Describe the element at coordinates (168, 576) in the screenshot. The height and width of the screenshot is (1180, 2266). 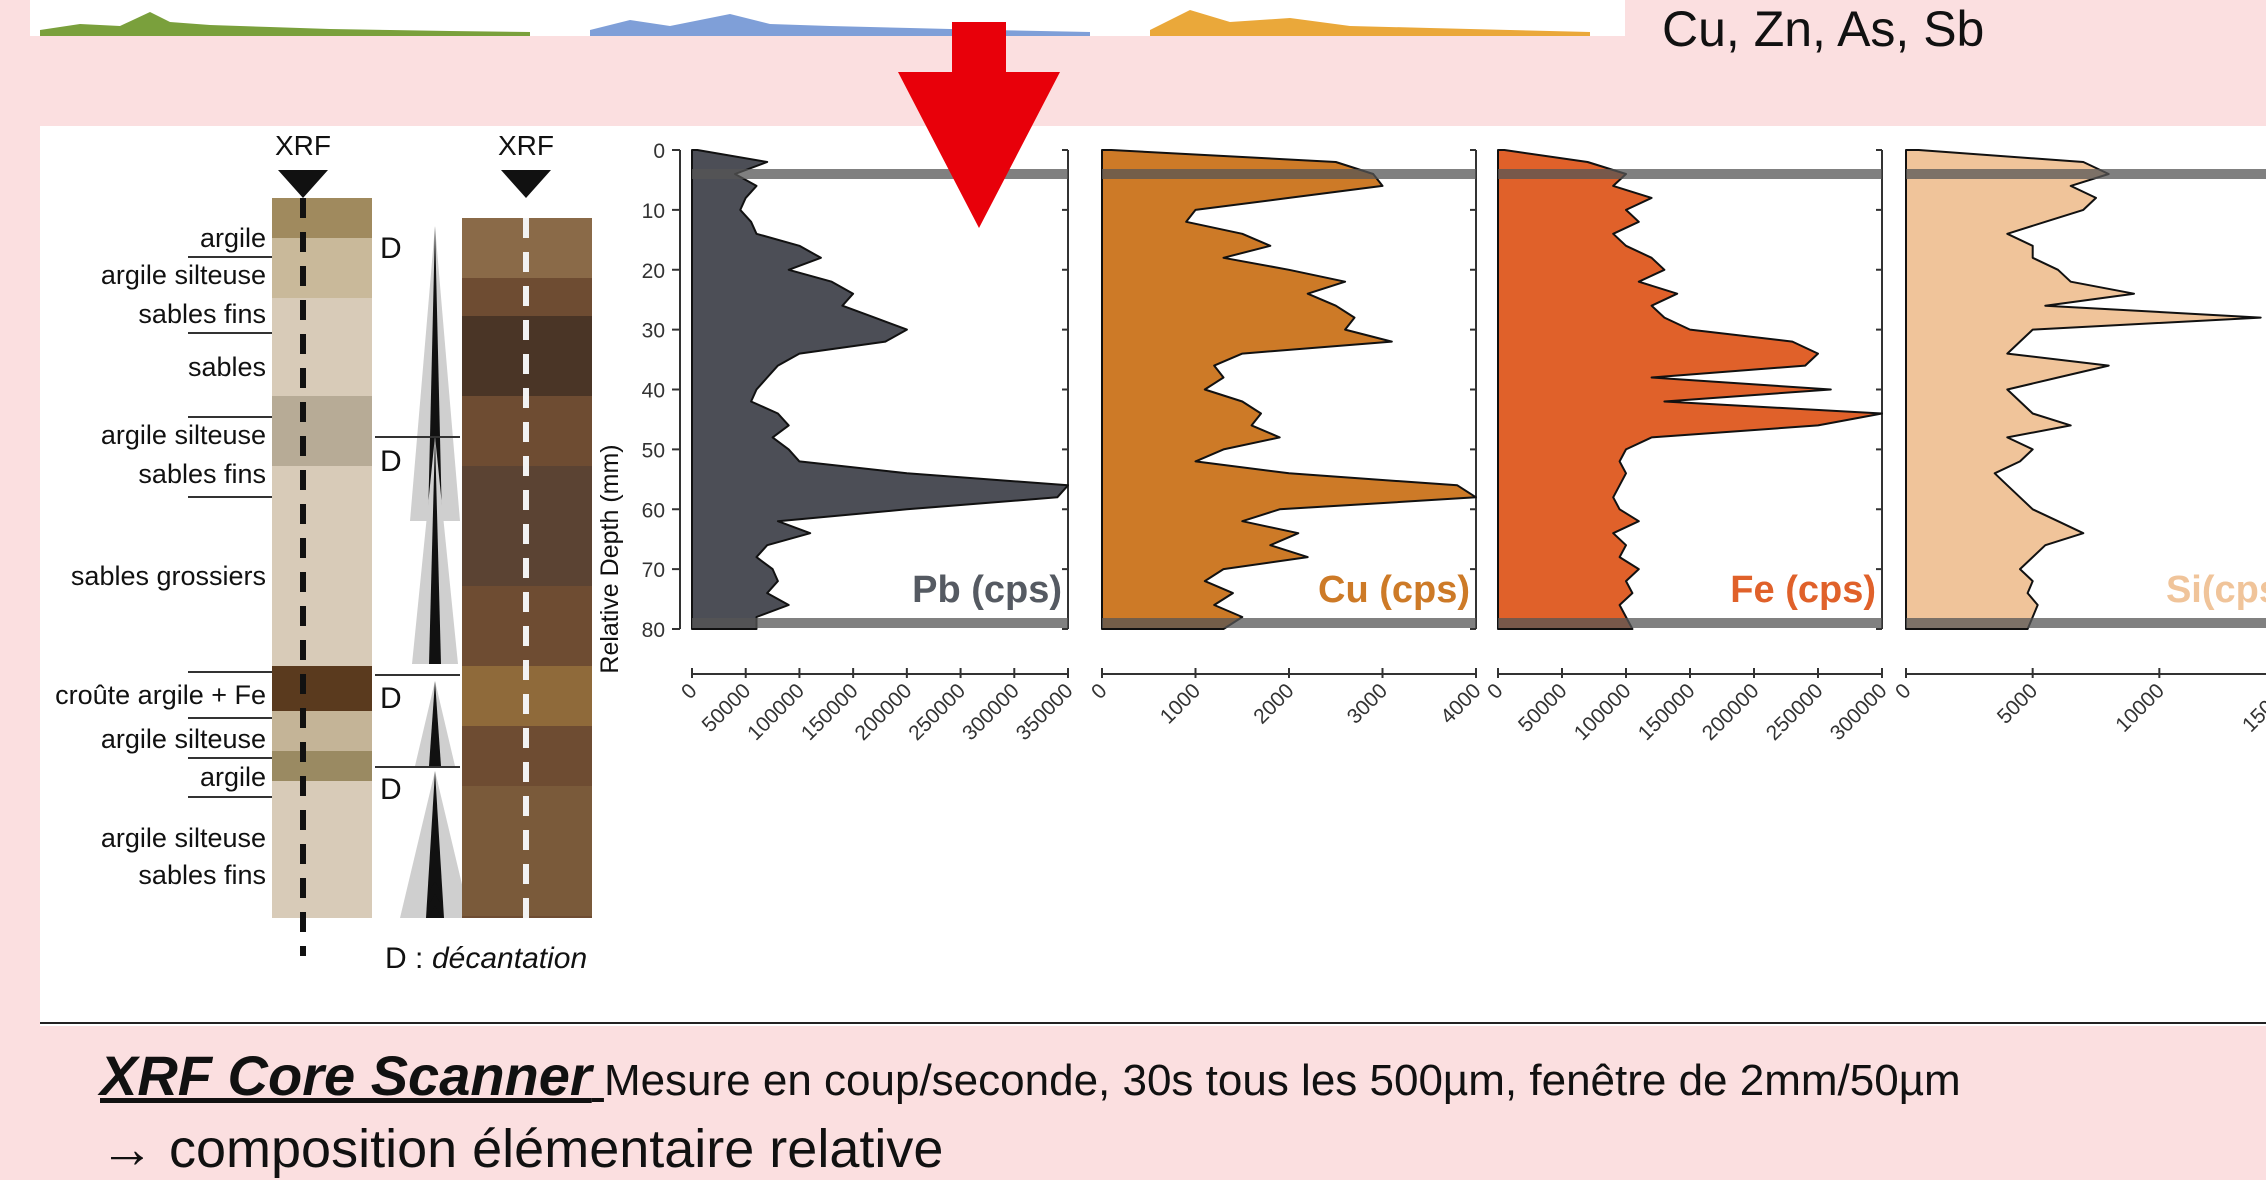
I see `layer-label: sables grossiers` at that location.